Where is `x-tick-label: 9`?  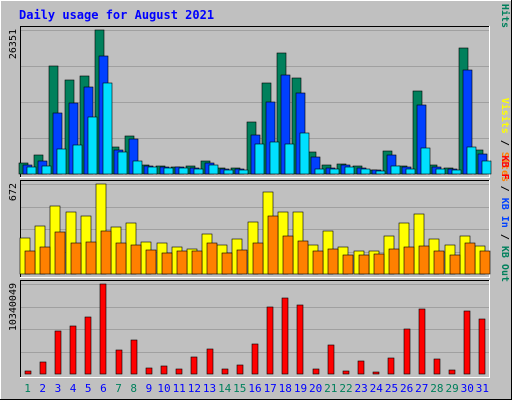
x-tick-label: 9 is located at coordinates (149, 388).